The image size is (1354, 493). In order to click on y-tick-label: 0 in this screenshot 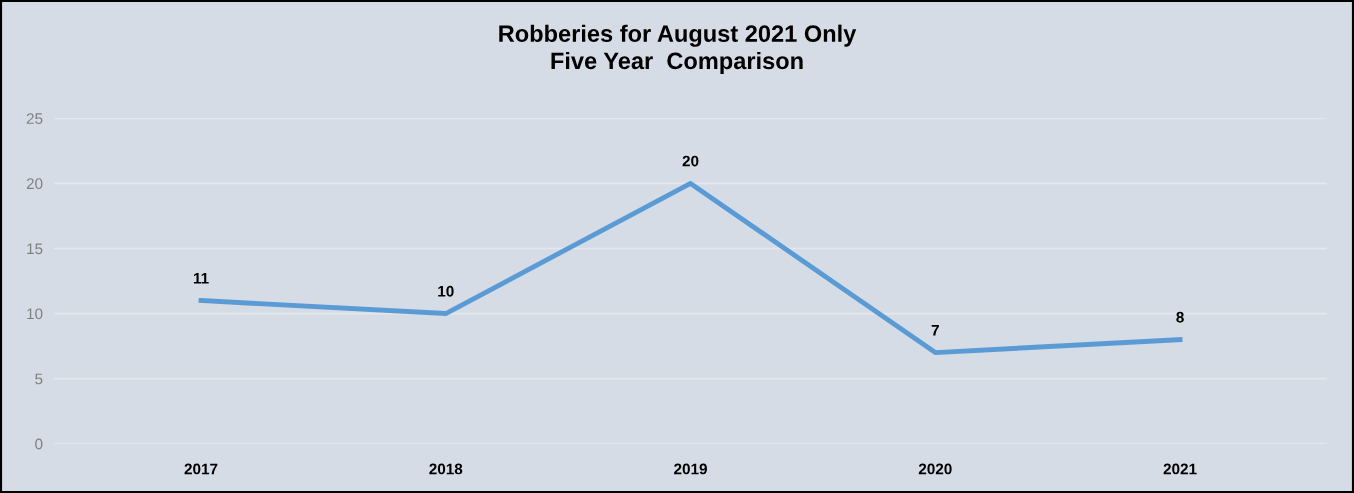, I will do `click(39, 444)`.